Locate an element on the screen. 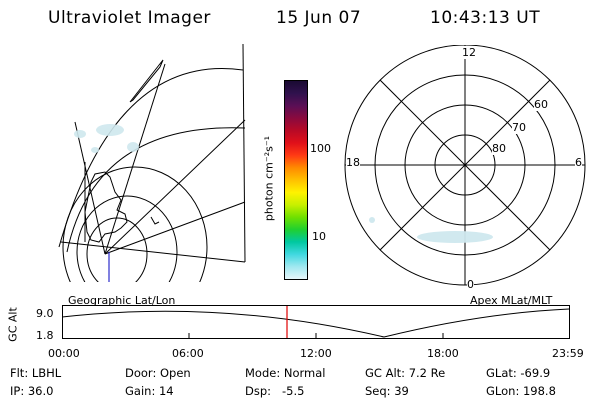  info-door-label: Door: is located at coordinates (141, 373).